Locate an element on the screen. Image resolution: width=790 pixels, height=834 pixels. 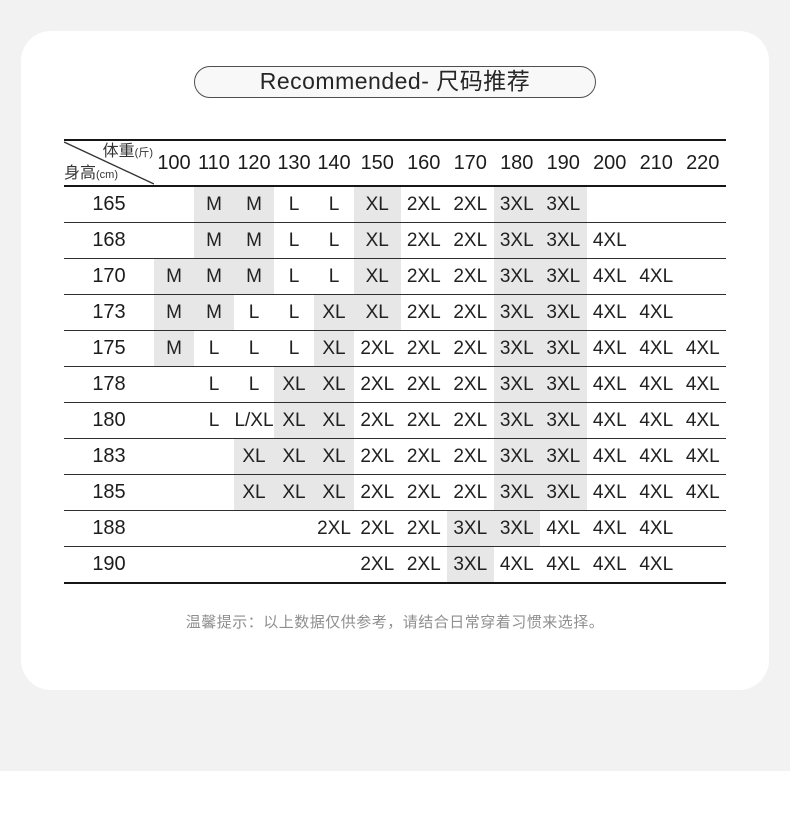
weight-column-header: 180 is located at coordinates (516, 163).